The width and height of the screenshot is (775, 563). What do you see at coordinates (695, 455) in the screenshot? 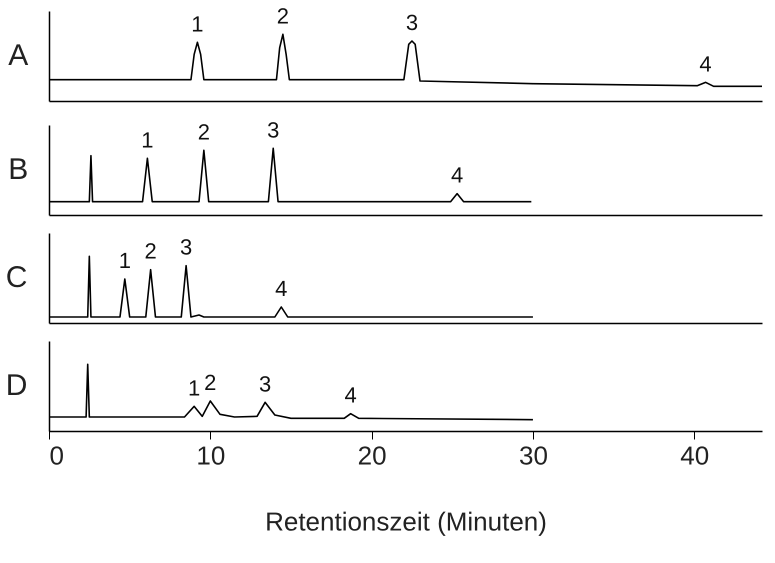
I see `x-tick-label: 40` at bounding box center [695, 455].